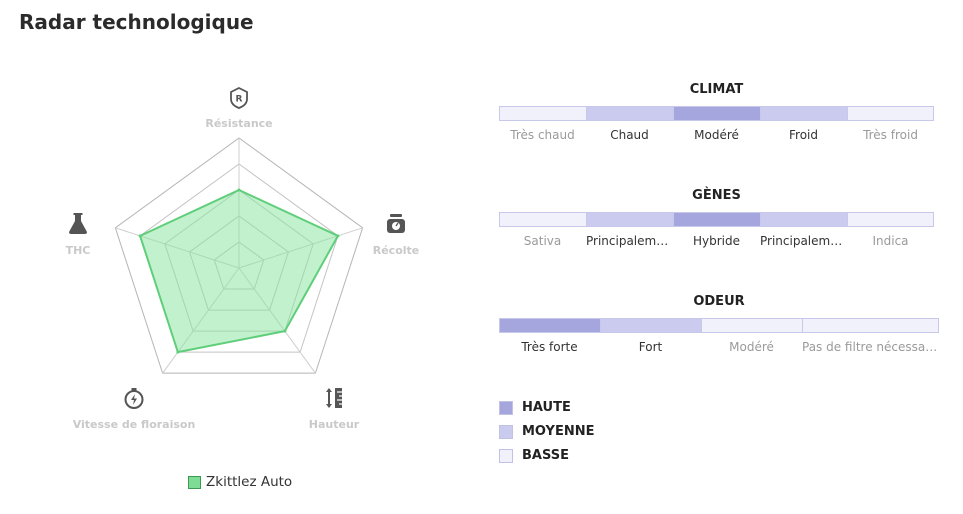 Image resolution: width=963 pixels, height=514 pixels. What do you see at coordinates (558, 431) in the screenshot?
I see `key-label: MOYENNE` at bounding box center [558, 431].